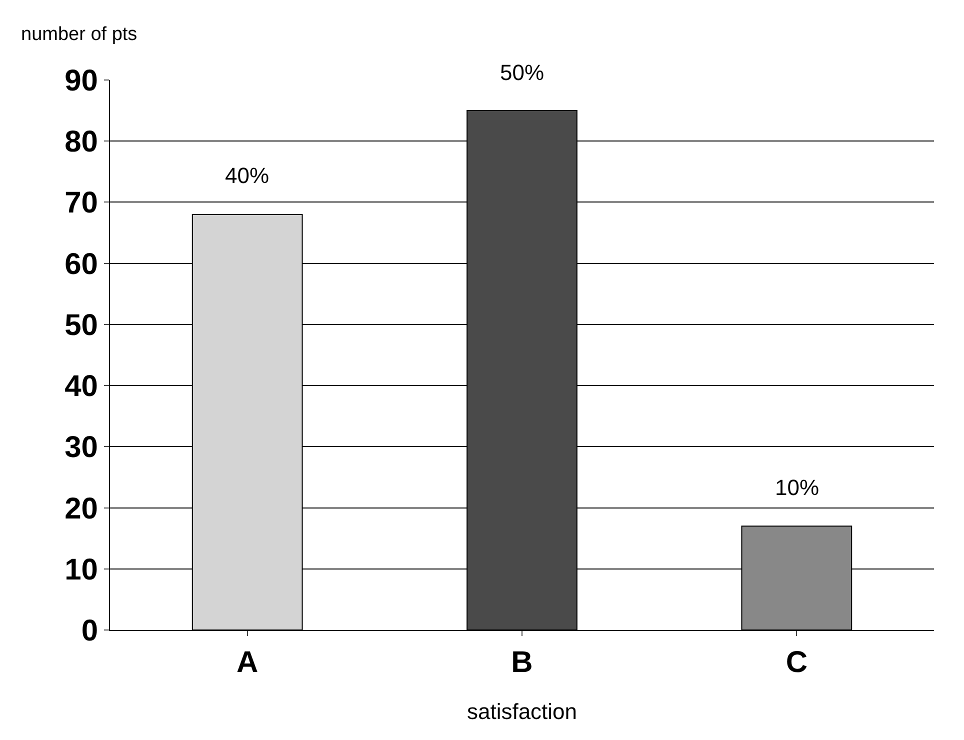 The width and height of the screenshot is (964, 740). What do you see at coordinates (81, 509) in the screenshot?
I see `y-tick-label: 20` at bounding box center [81, 509].